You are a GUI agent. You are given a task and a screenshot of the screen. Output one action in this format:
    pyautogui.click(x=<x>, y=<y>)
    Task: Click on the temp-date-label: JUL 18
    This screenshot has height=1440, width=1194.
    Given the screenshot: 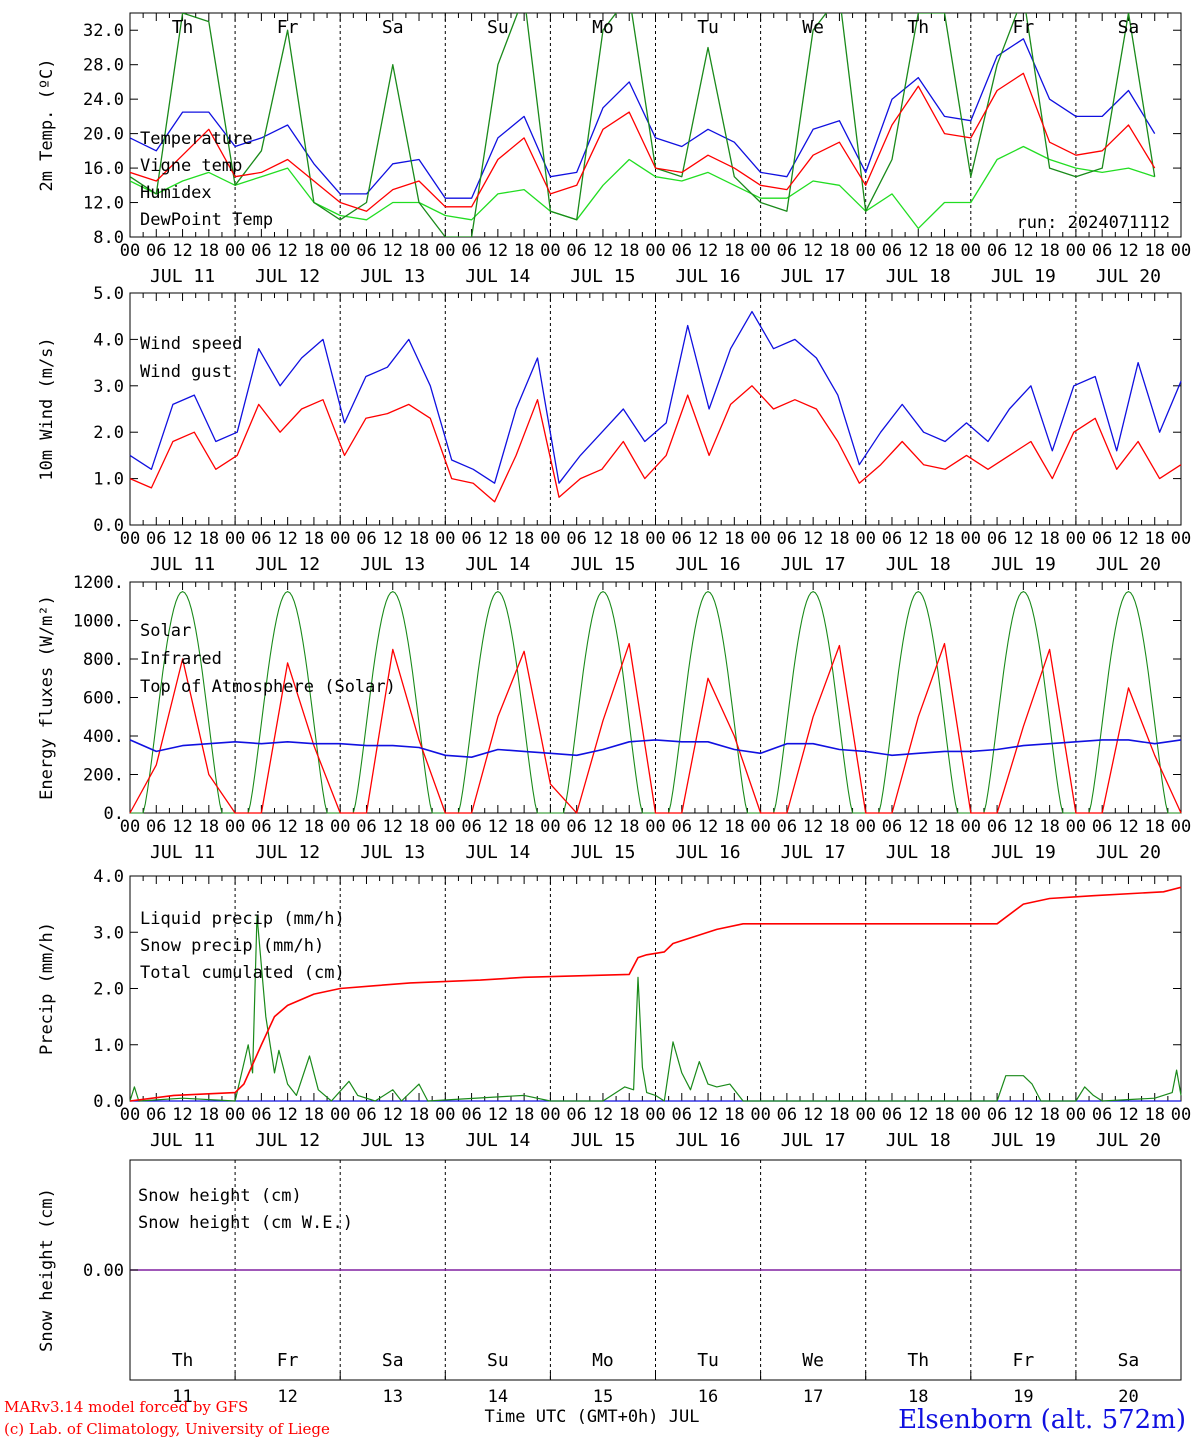 What is the action you would take?
    pyautogui.click(x=918, y=276)
    